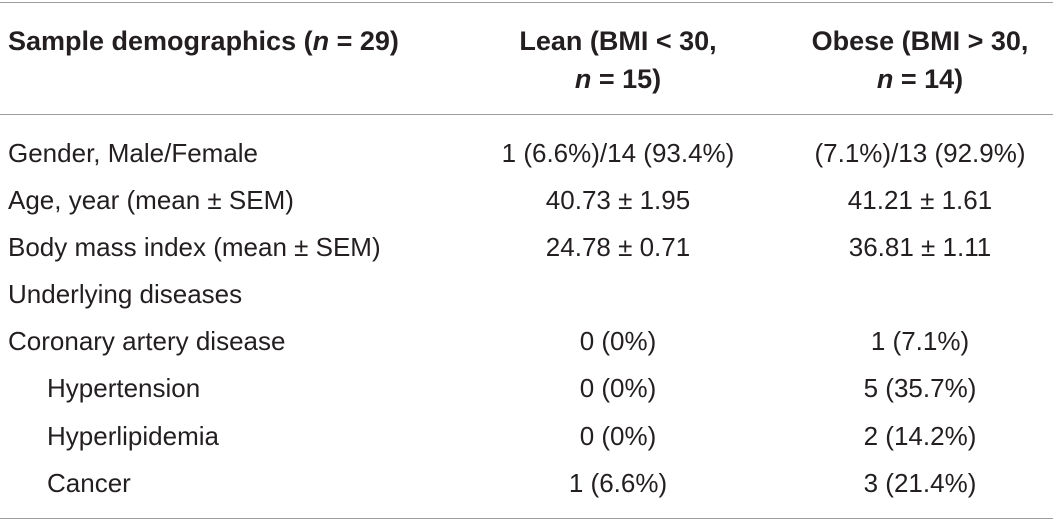 The height and width of the screenshot is (525, 1053). What do you see at coordinates (526, 436) in the screenshot?
I see `table-row: Hyperlipidemia 0 (0%) 2 (14.2%)` at bounding box center [526, 436].